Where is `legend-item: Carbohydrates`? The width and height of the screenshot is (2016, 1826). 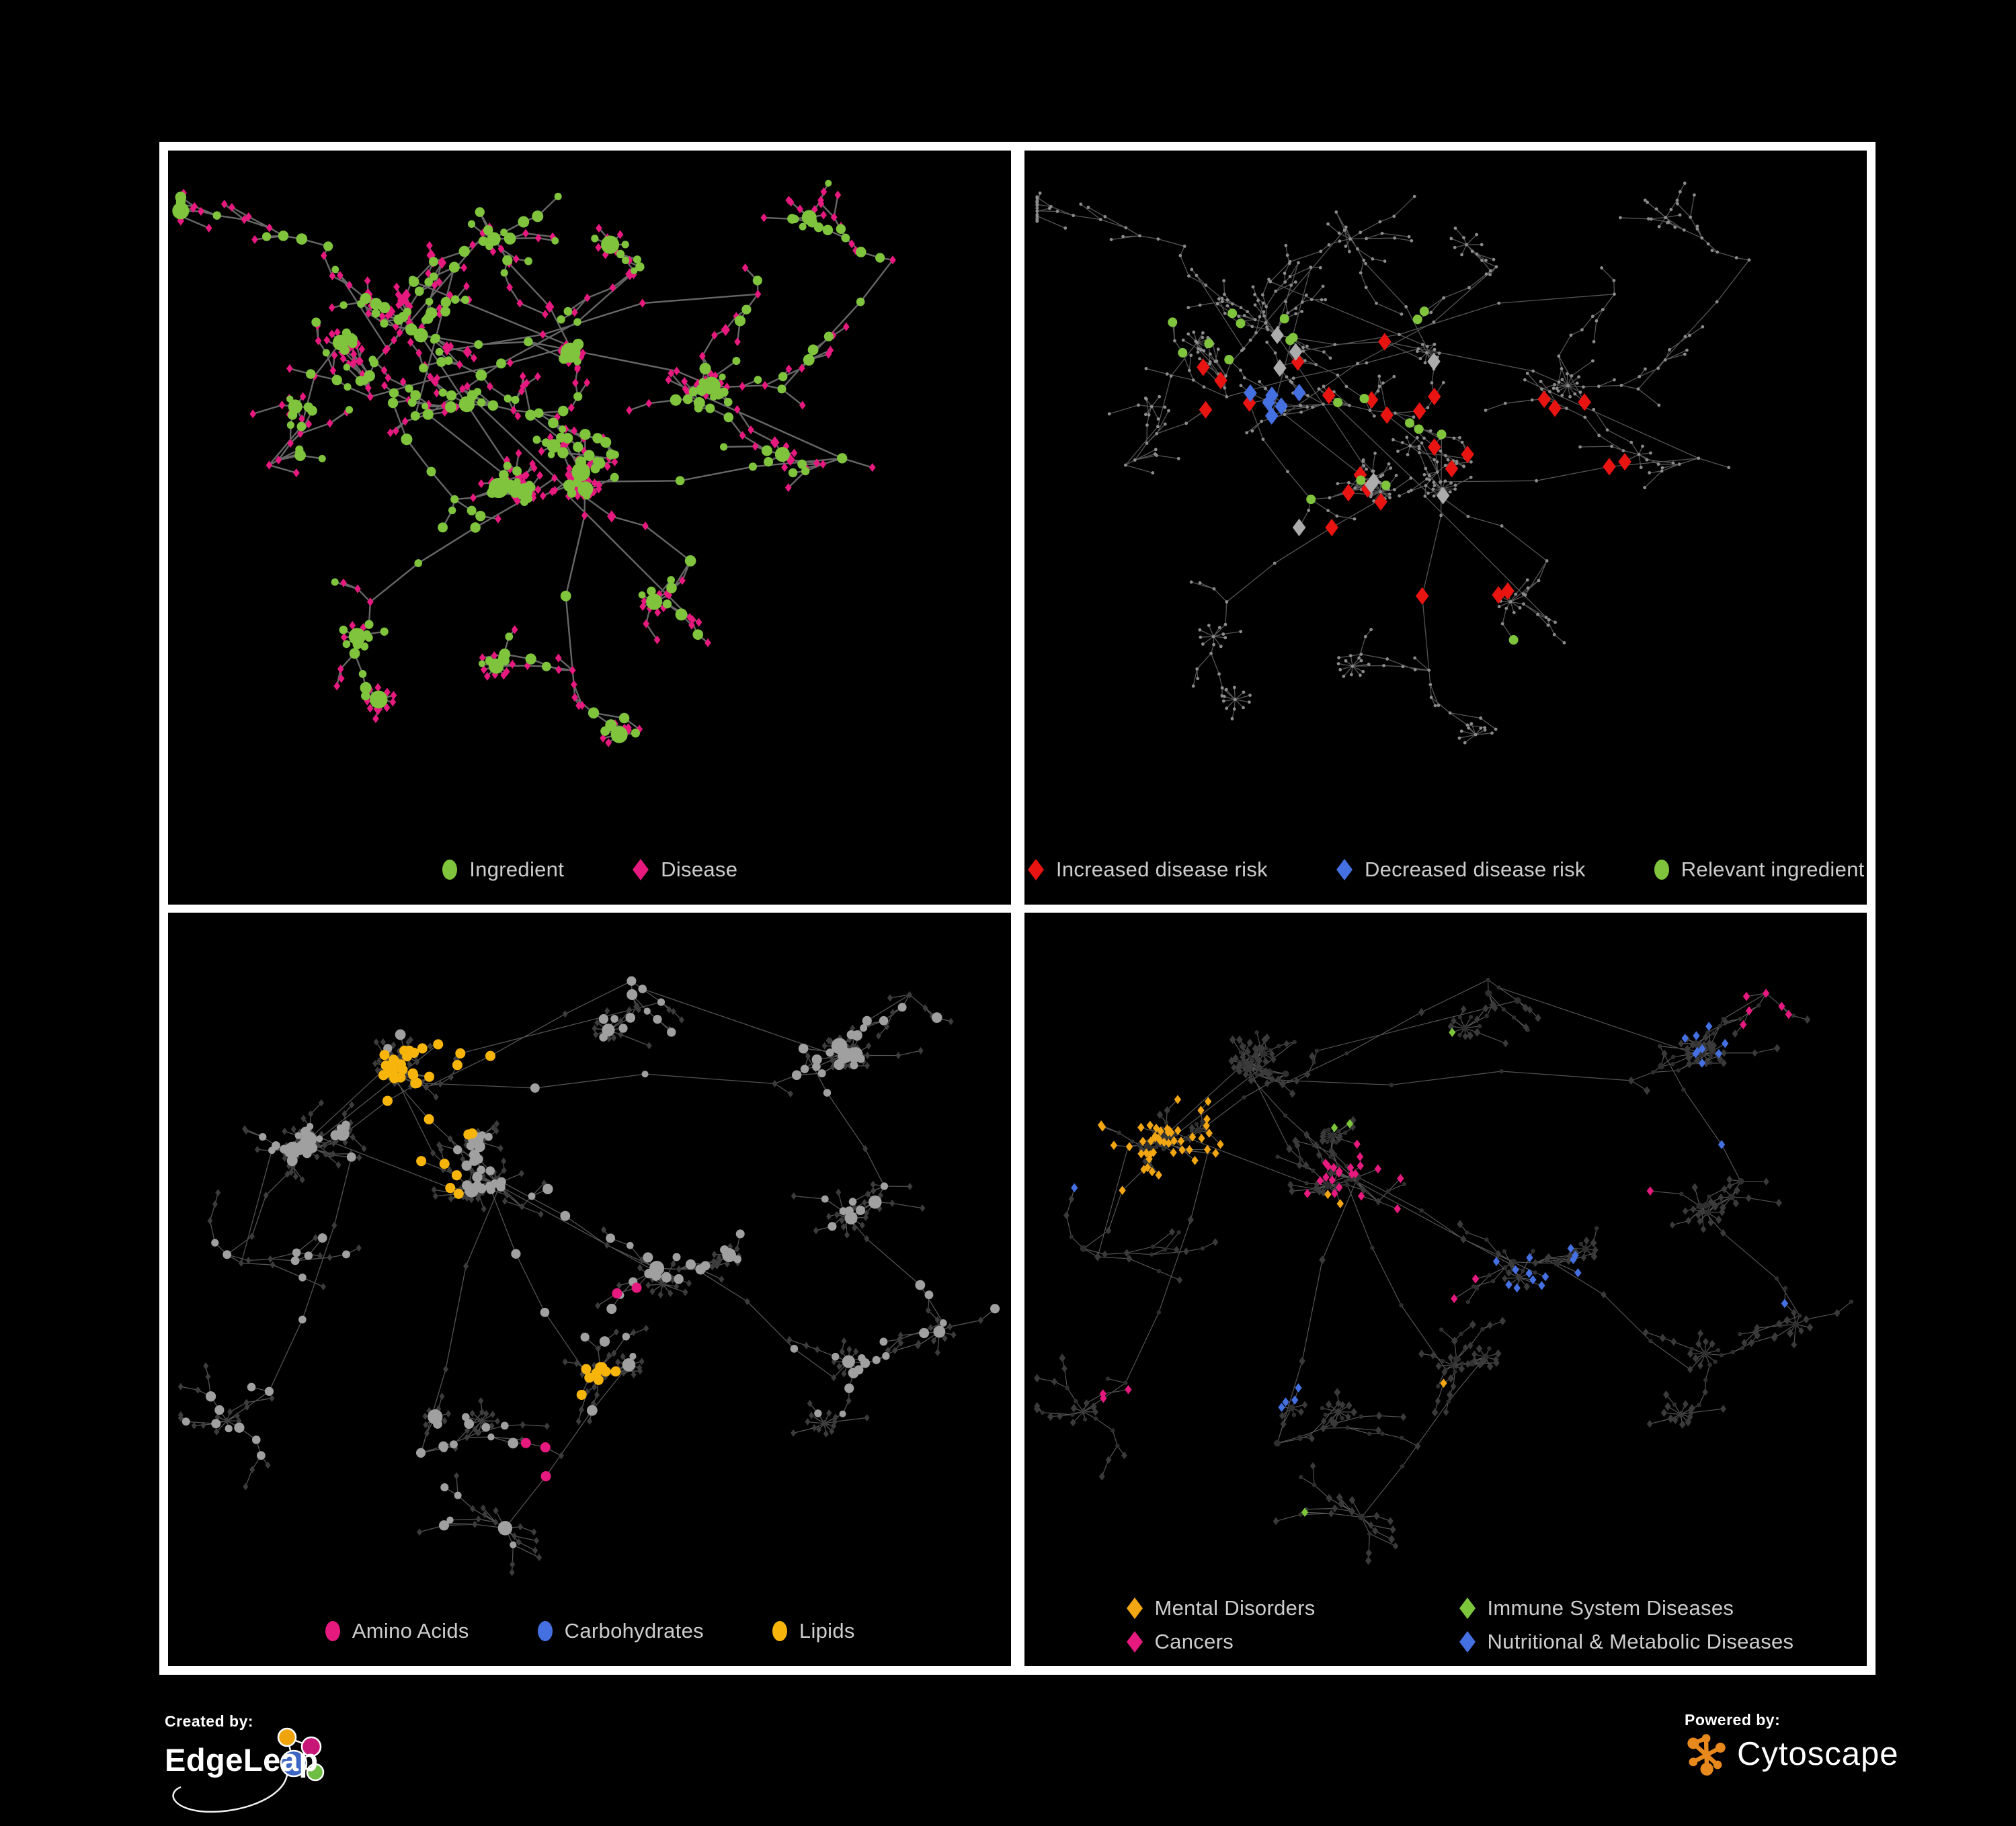 legend-item: Carbohydrates is located at coordinates (620, 1631).